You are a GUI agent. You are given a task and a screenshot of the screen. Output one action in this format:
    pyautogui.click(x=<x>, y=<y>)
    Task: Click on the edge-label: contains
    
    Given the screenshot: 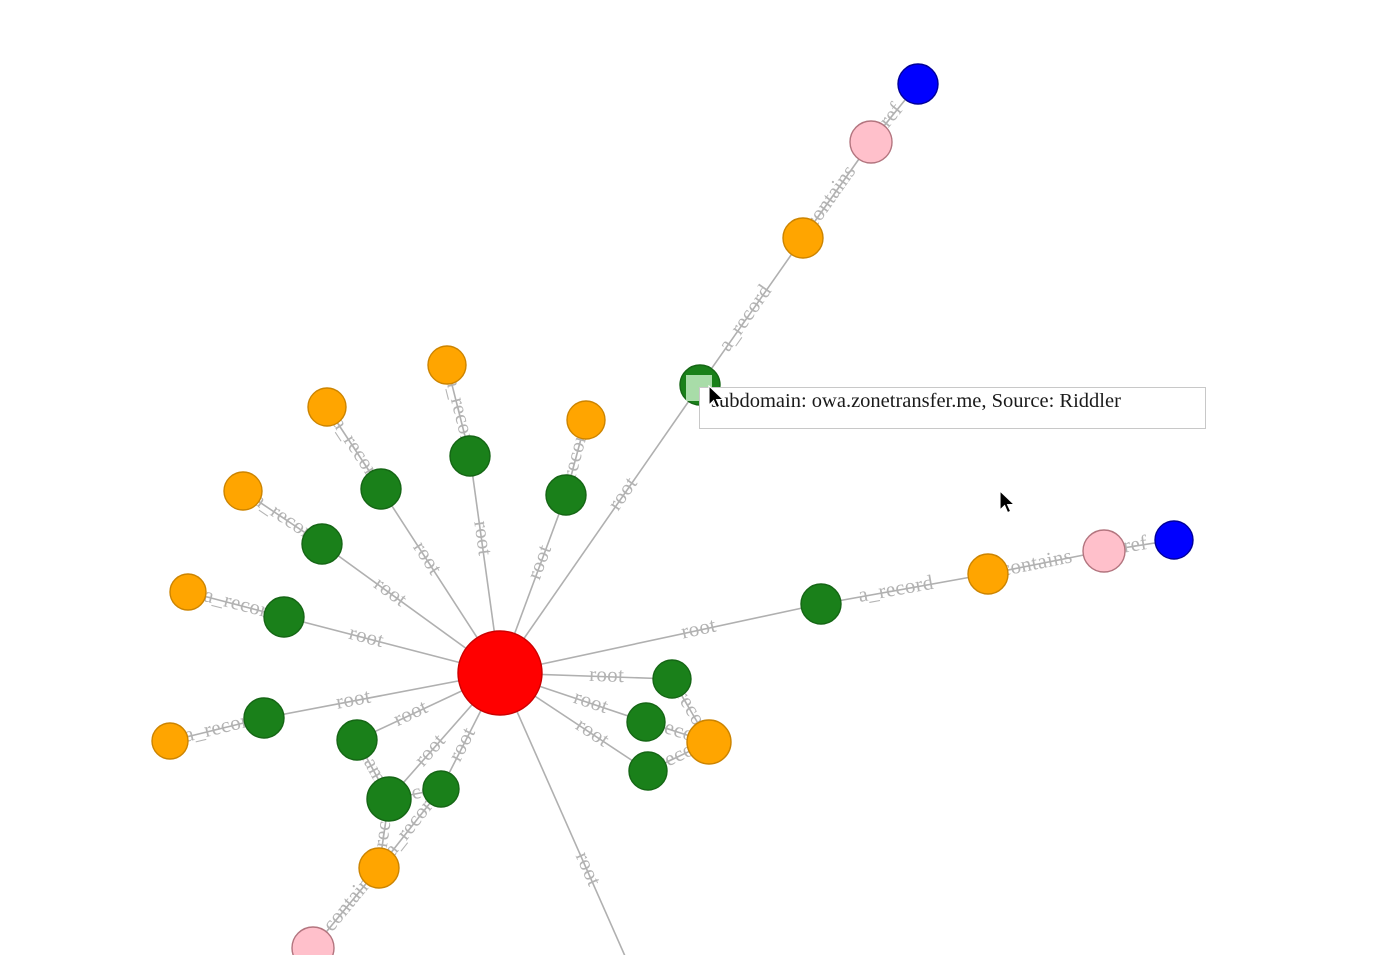 What is the action you would take?
    pyautogui.click(x=1036, y=562)
    